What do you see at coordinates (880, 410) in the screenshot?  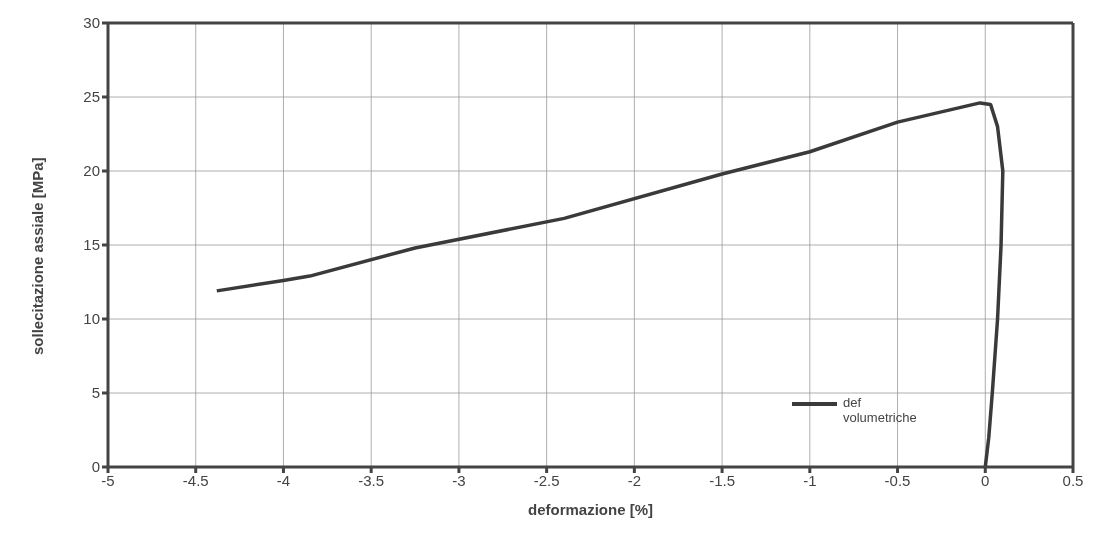 I see `legend-label: def volumetriche` at bounding box center [880, 410].